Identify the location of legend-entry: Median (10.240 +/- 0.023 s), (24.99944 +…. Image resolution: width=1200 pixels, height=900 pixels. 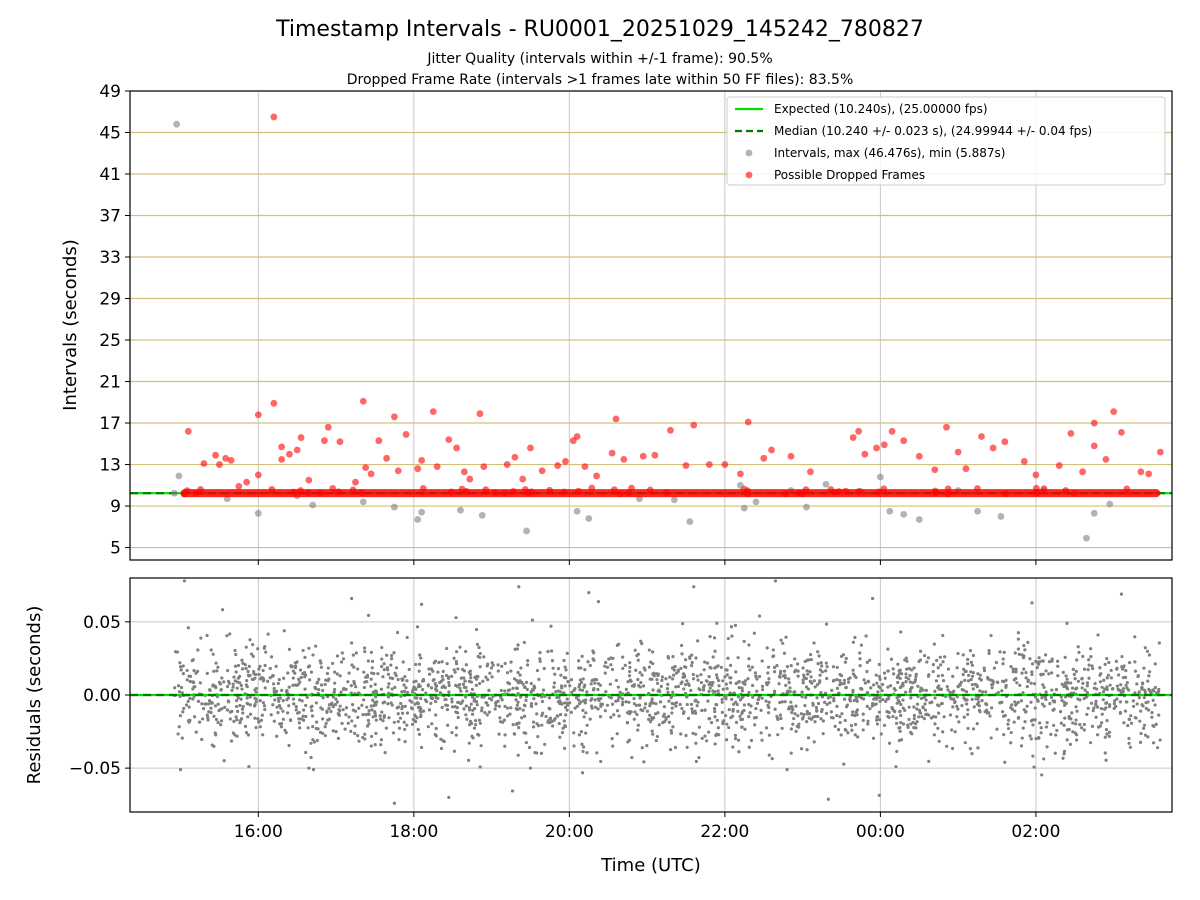
(913, 131).